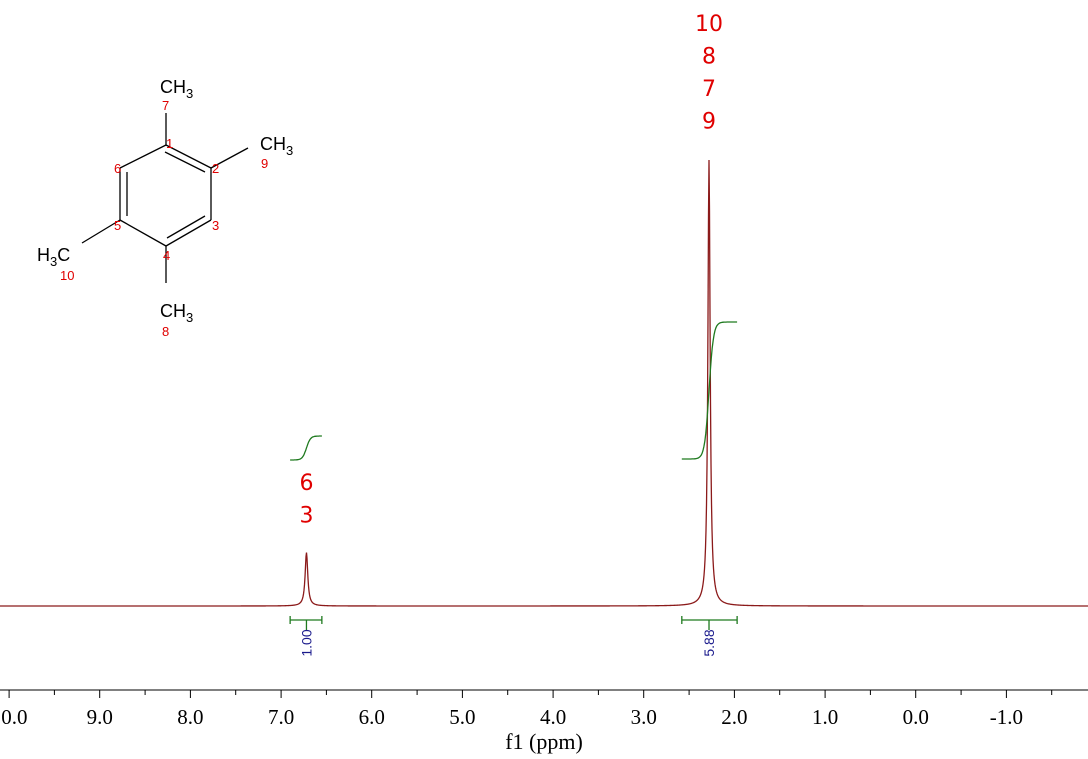 This screenshot has height=759, width=1088. Describe the element at coordinates (372, 717) in the screenshot. I see `x-axis-tick-label: 6.0` at that location.